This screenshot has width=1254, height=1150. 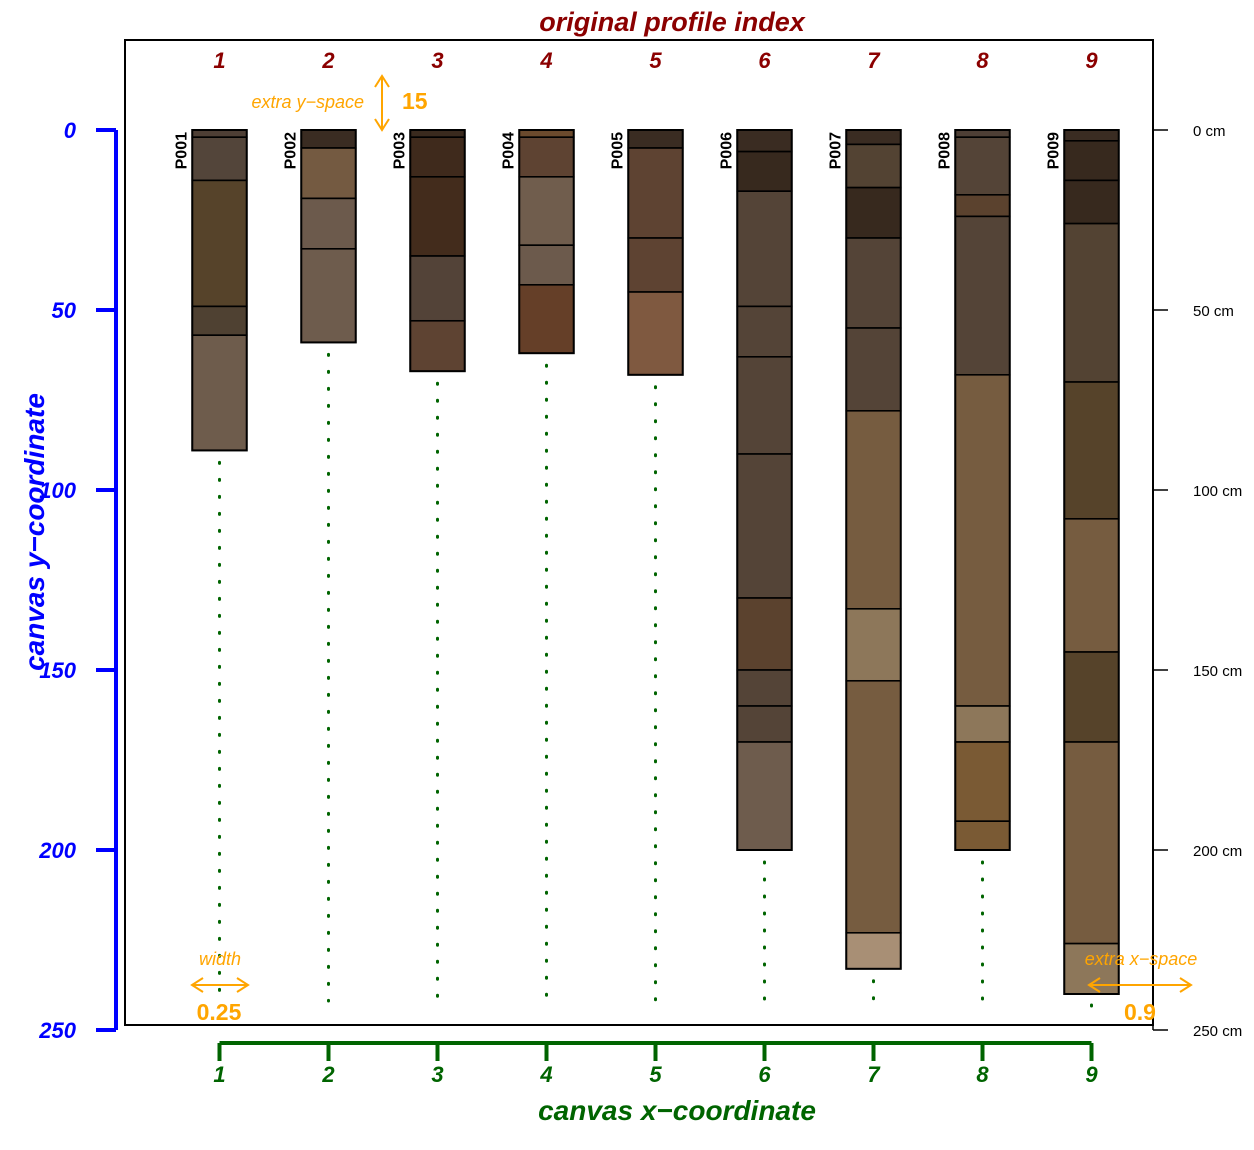 I want to click on profile-id-label: P006, so click(x=726, y=150).